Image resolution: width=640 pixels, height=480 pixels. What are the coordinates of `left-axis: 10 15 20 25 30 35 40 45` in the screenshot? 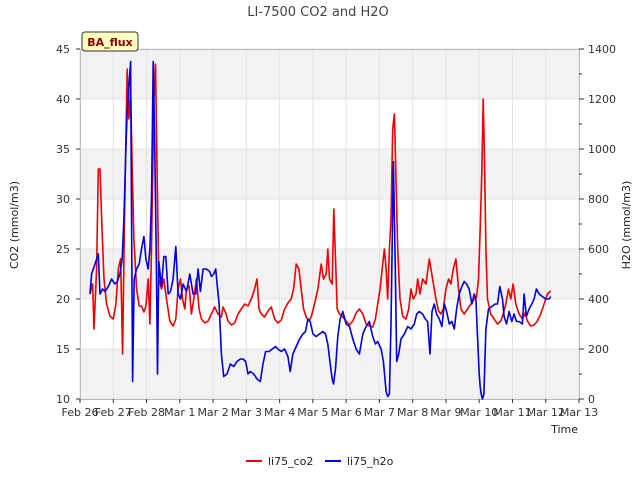 It's located at (68, 224).